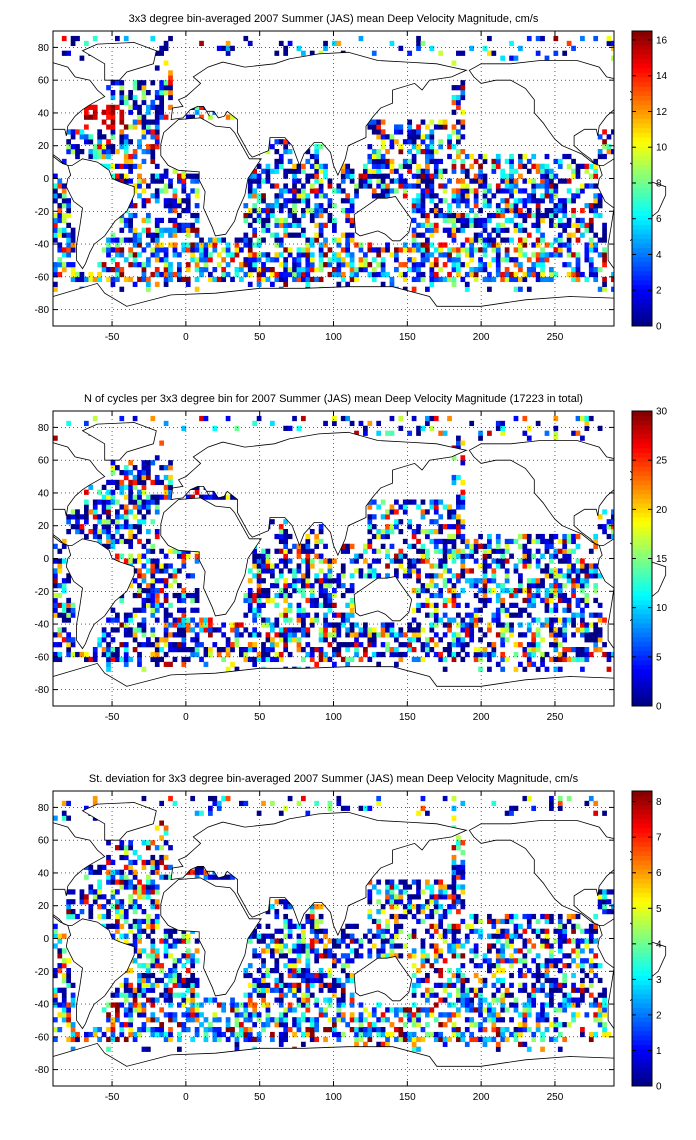  I want to click on colorbar-tick-label: 25, so click(662, 461).